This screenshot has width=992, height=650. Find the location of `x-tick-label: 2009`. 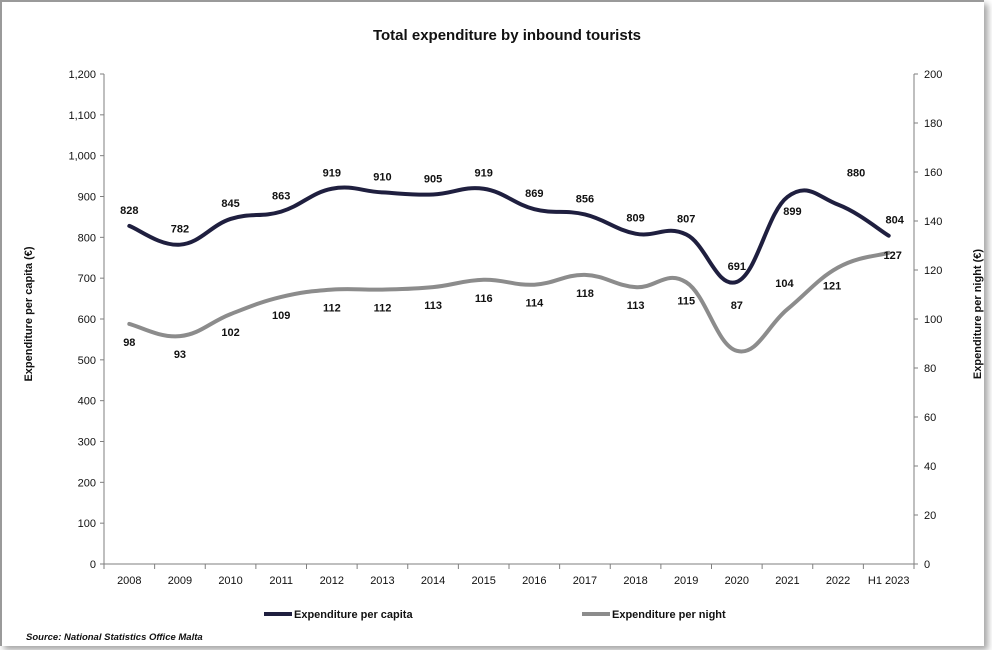

x-tick-label: 2009 is located at coordinates (180, 581).